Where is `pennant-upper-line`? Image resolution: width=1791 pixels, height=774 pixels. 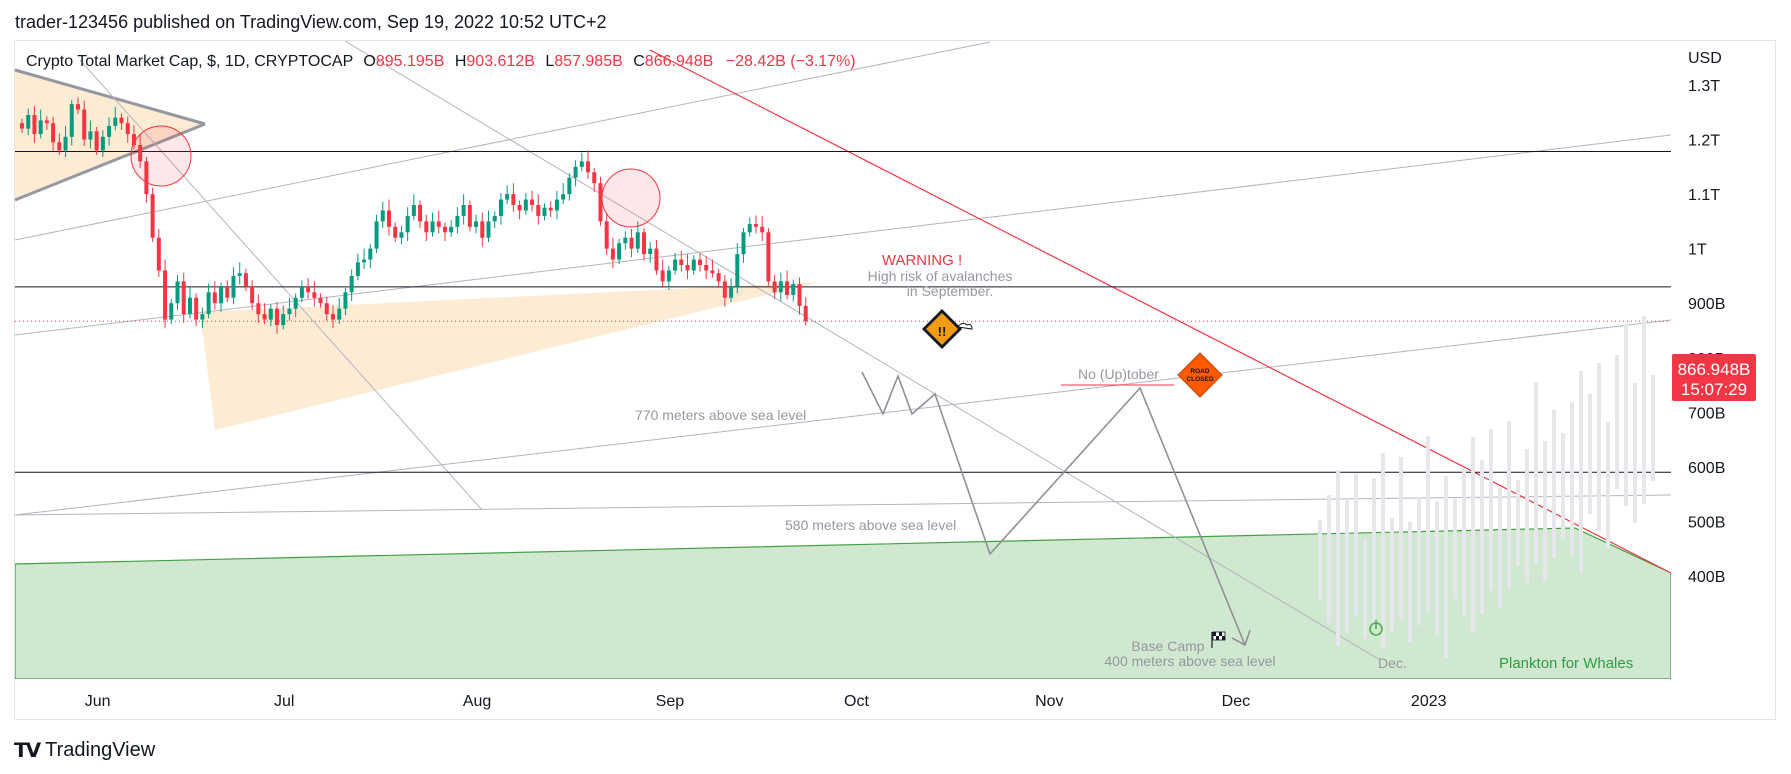 pennant-upper-line is located at coordinates (110, 97).